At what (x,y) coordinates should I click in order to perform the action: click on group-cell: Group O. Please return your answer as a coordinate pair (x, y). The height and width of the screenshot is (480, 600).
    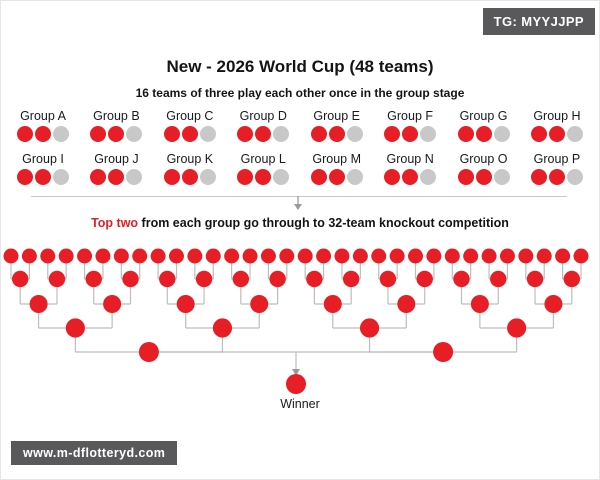
    Looking at the image, I should click on (484, 168).